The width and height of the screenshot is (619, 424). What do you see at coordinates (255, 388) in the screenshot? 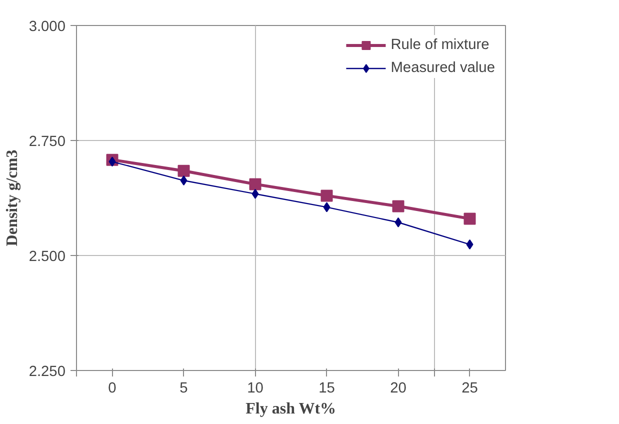
I see `x-tick-label: 10` at bounding box center [255, 388].